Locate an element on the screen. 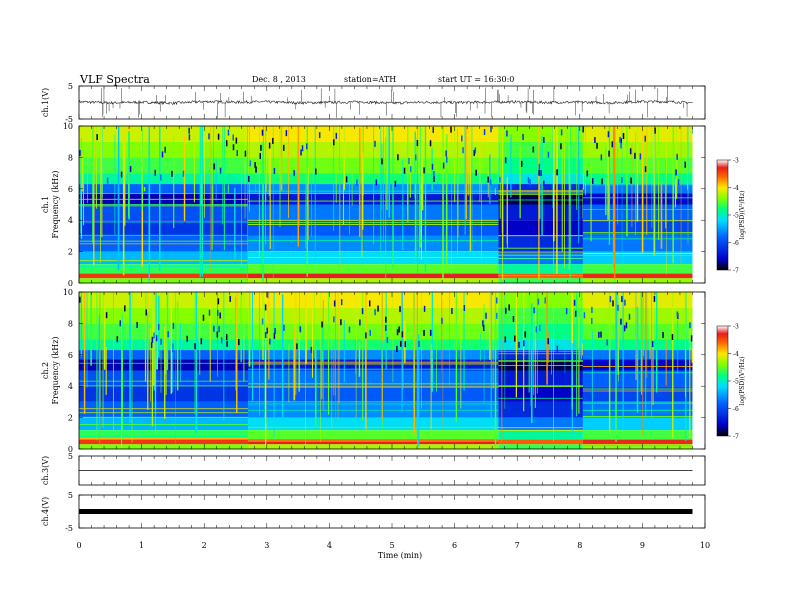 The height and width of the screenshot is (612, 792). y-axis-label: ch.3(V) is located at coordinates (45, 470).